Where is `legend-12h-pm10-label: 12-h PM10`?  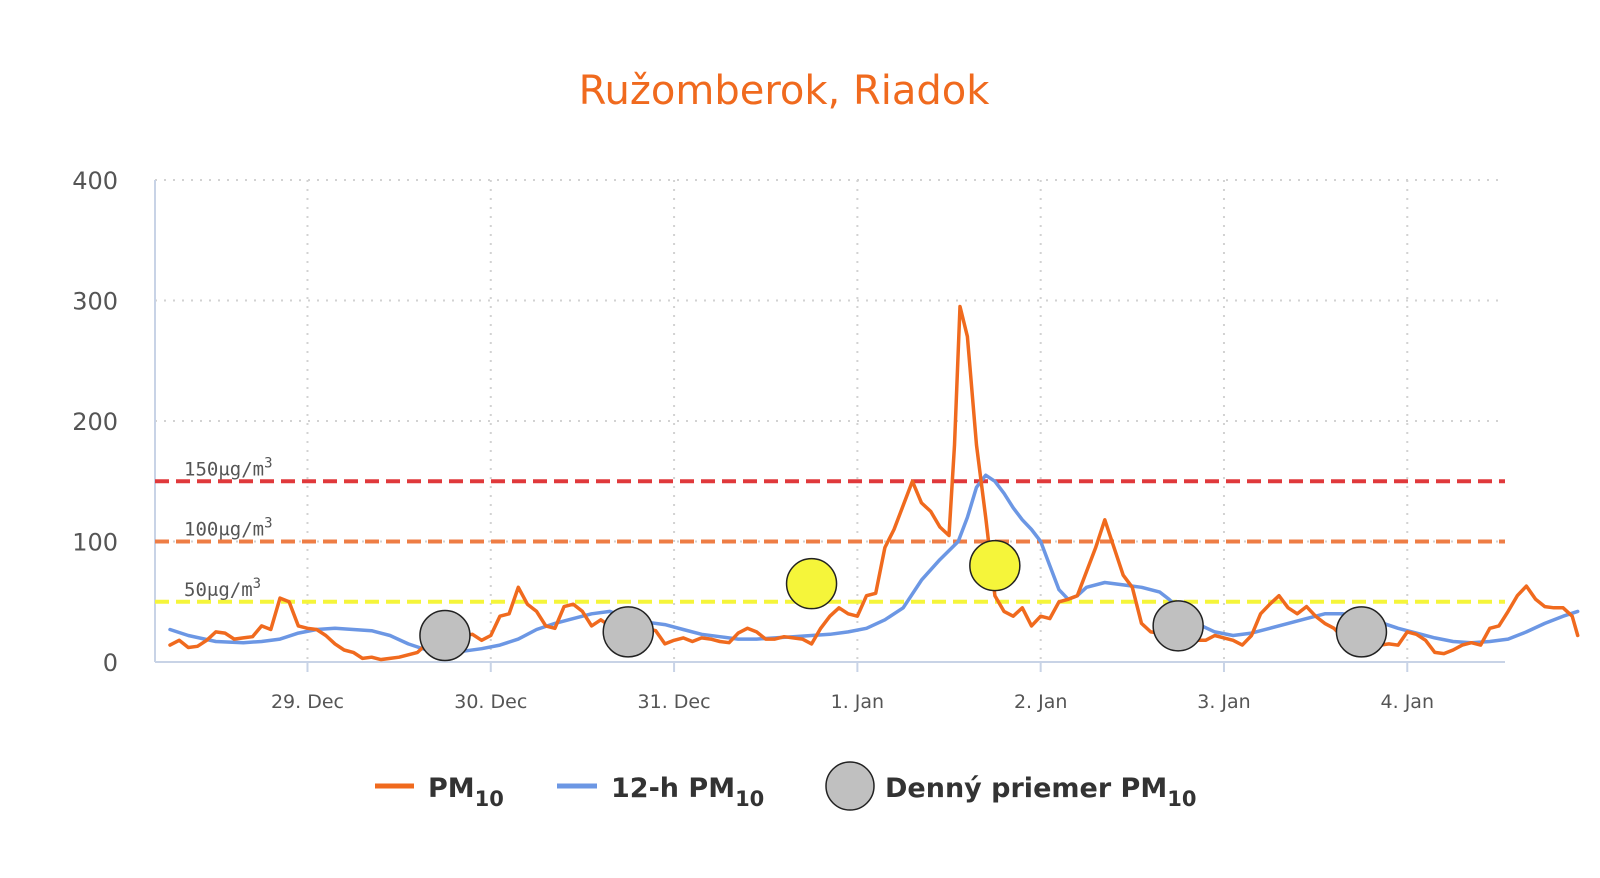
legend-12h-pm10-label: 12-h PM10 is located at coordinates (687, 792).